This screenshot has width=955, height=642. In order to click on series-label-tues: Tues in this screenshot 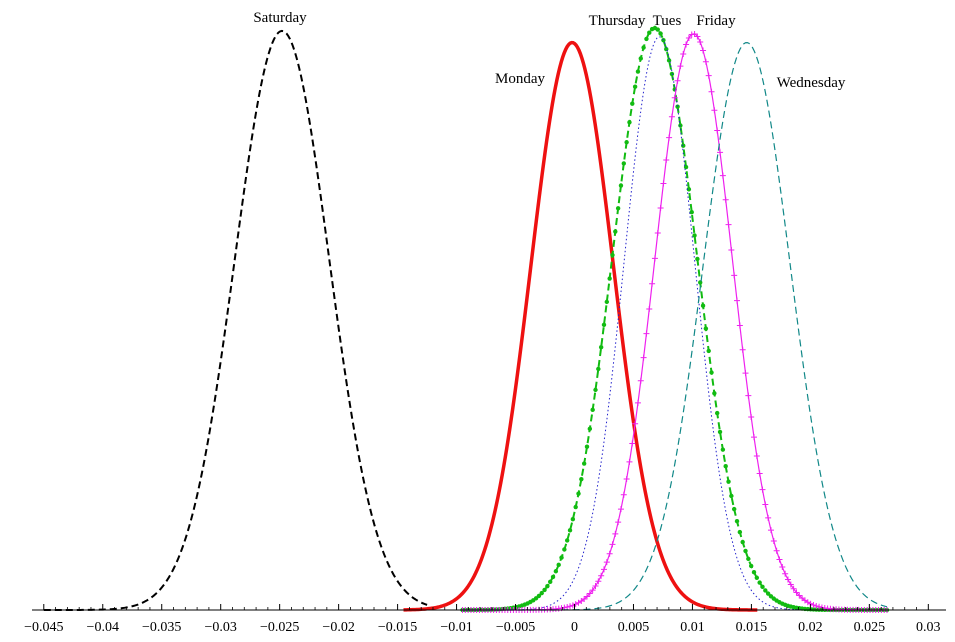, I will do `click(667, 21)`.